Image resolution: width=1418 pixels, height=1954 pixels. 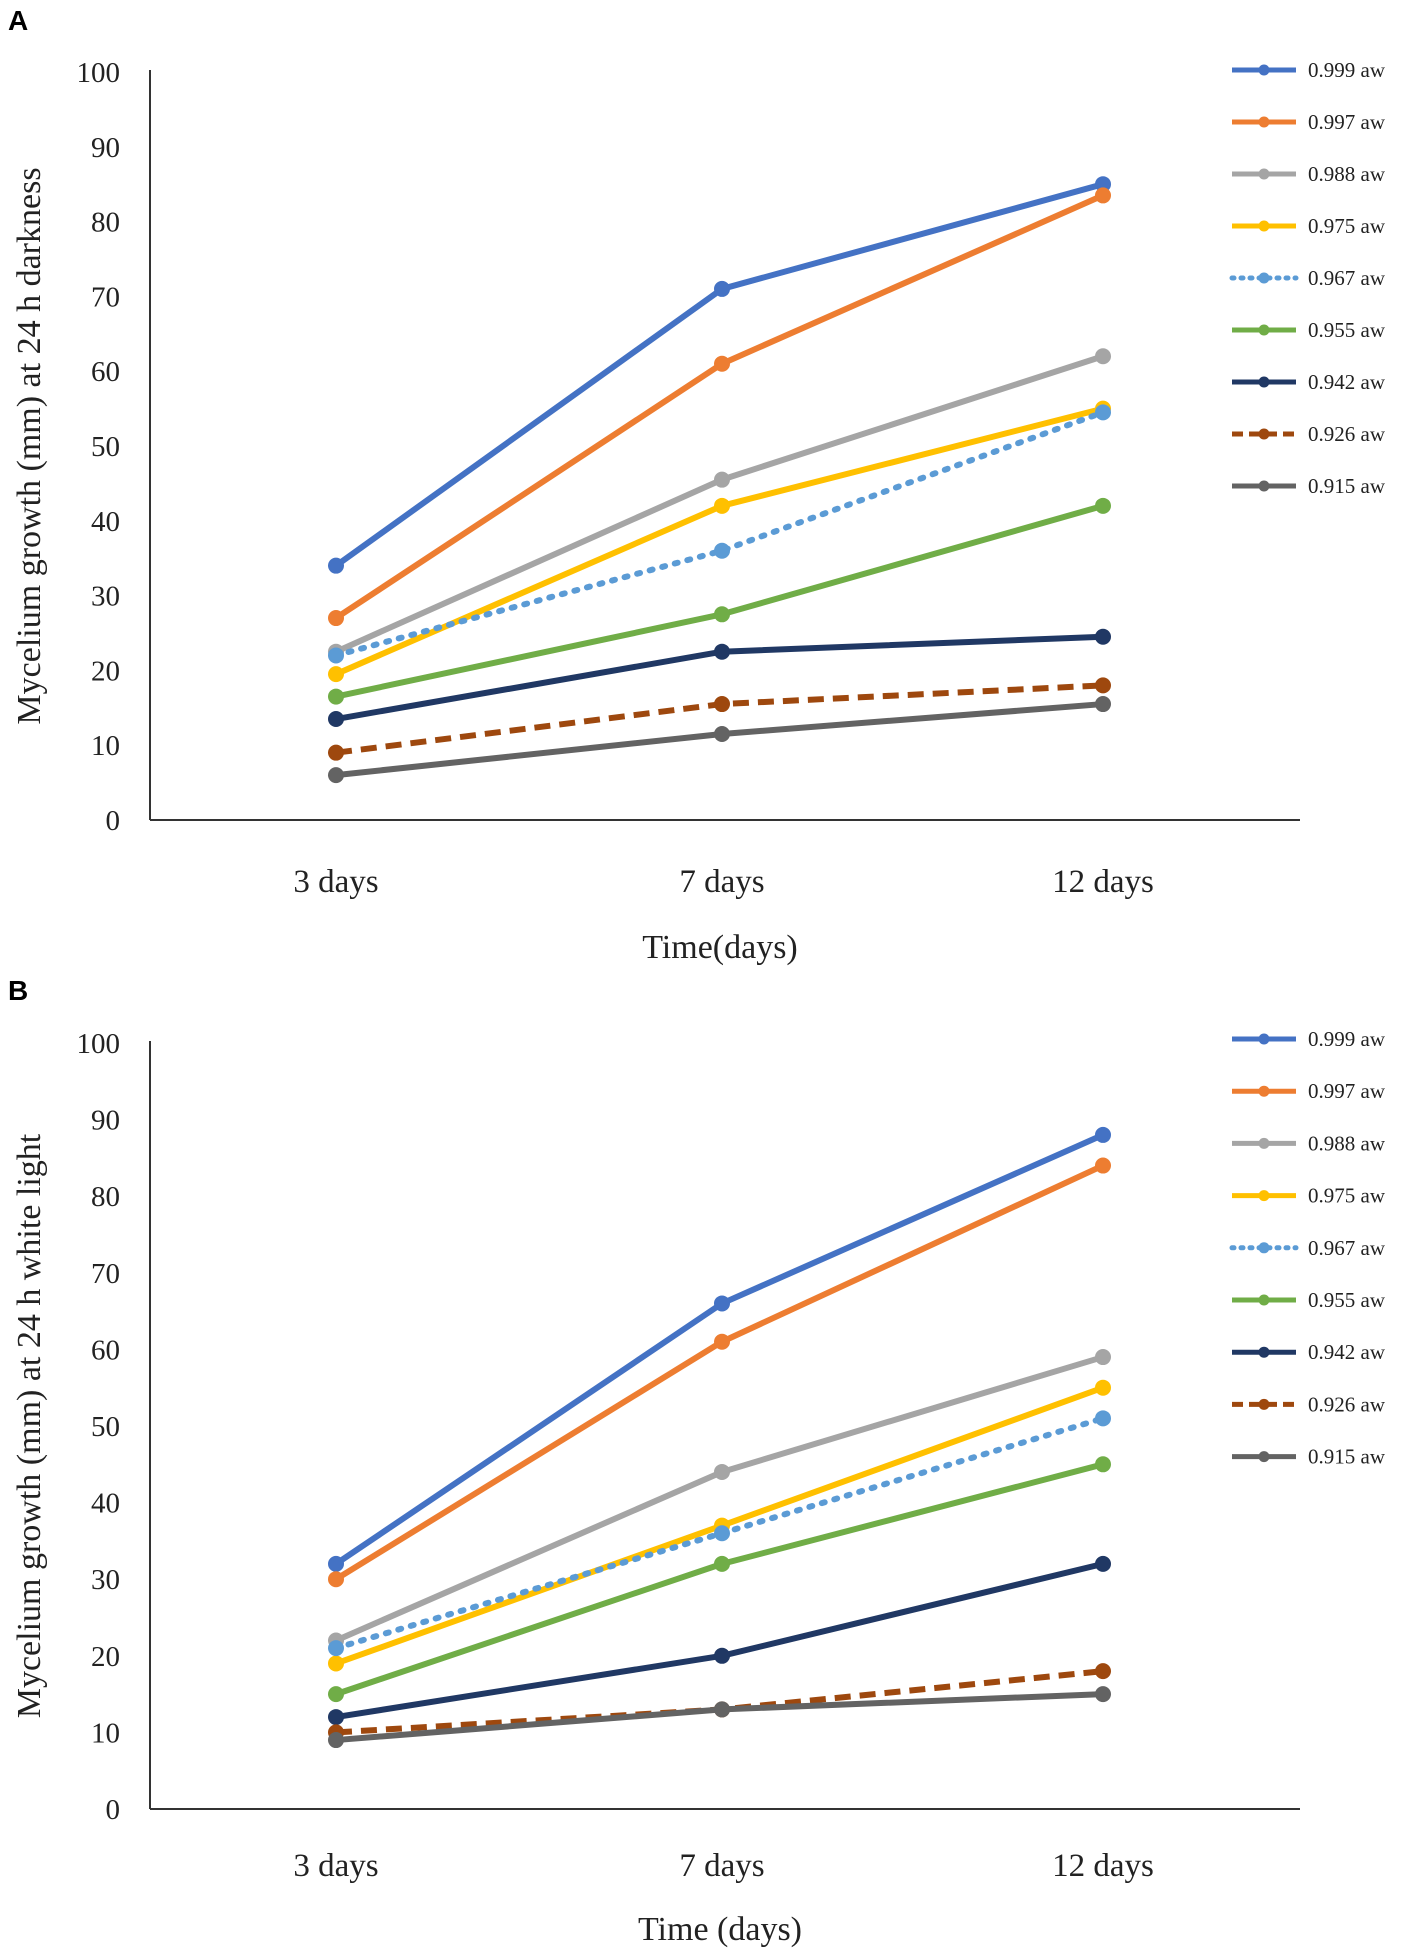 I want to click on y-tick-label: 70, so click(x=105, y=1274).